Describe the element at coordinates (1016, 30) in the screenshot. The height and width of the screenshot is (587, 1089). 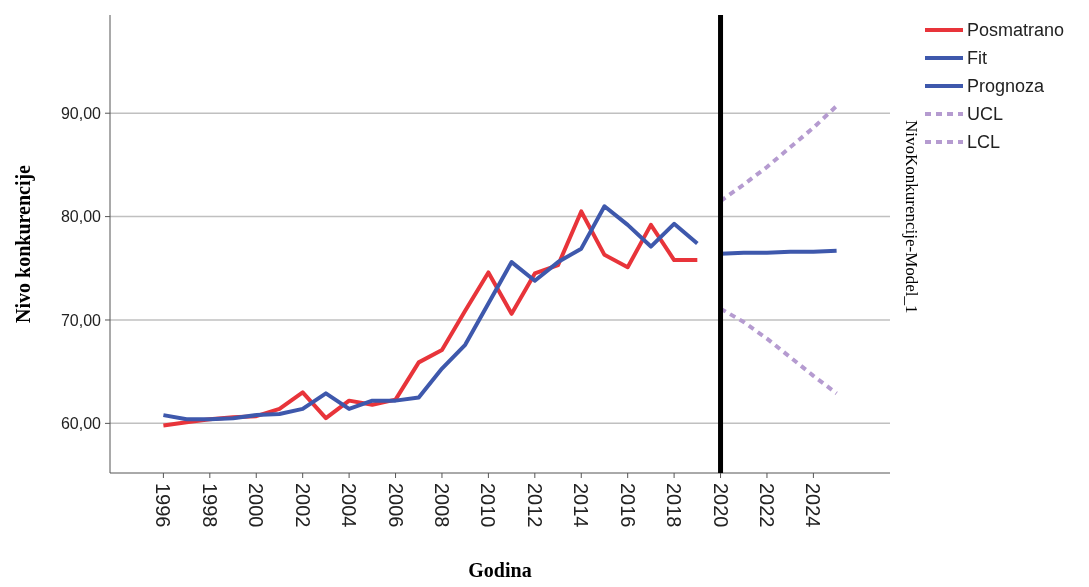
I see `legend-label: Posmatrano` at that location.